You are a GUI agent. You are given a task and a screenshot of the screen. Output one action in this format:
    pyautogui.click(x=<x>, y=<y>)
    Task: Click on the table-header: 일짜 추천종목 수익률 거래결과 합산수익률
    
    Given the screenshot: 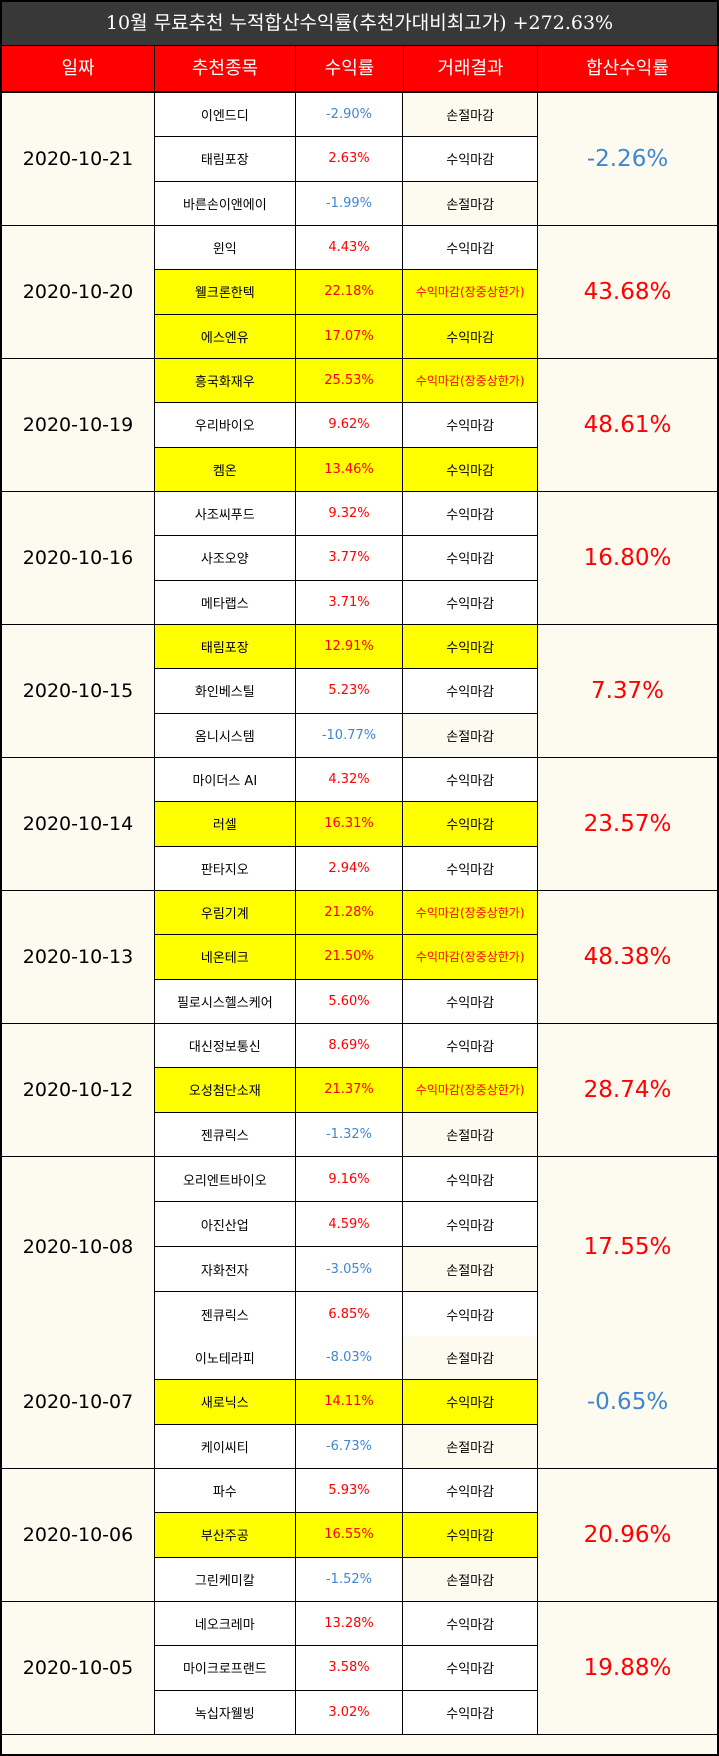 What is the action you would take?
    pyautogui.click(x=359, y=69)
    